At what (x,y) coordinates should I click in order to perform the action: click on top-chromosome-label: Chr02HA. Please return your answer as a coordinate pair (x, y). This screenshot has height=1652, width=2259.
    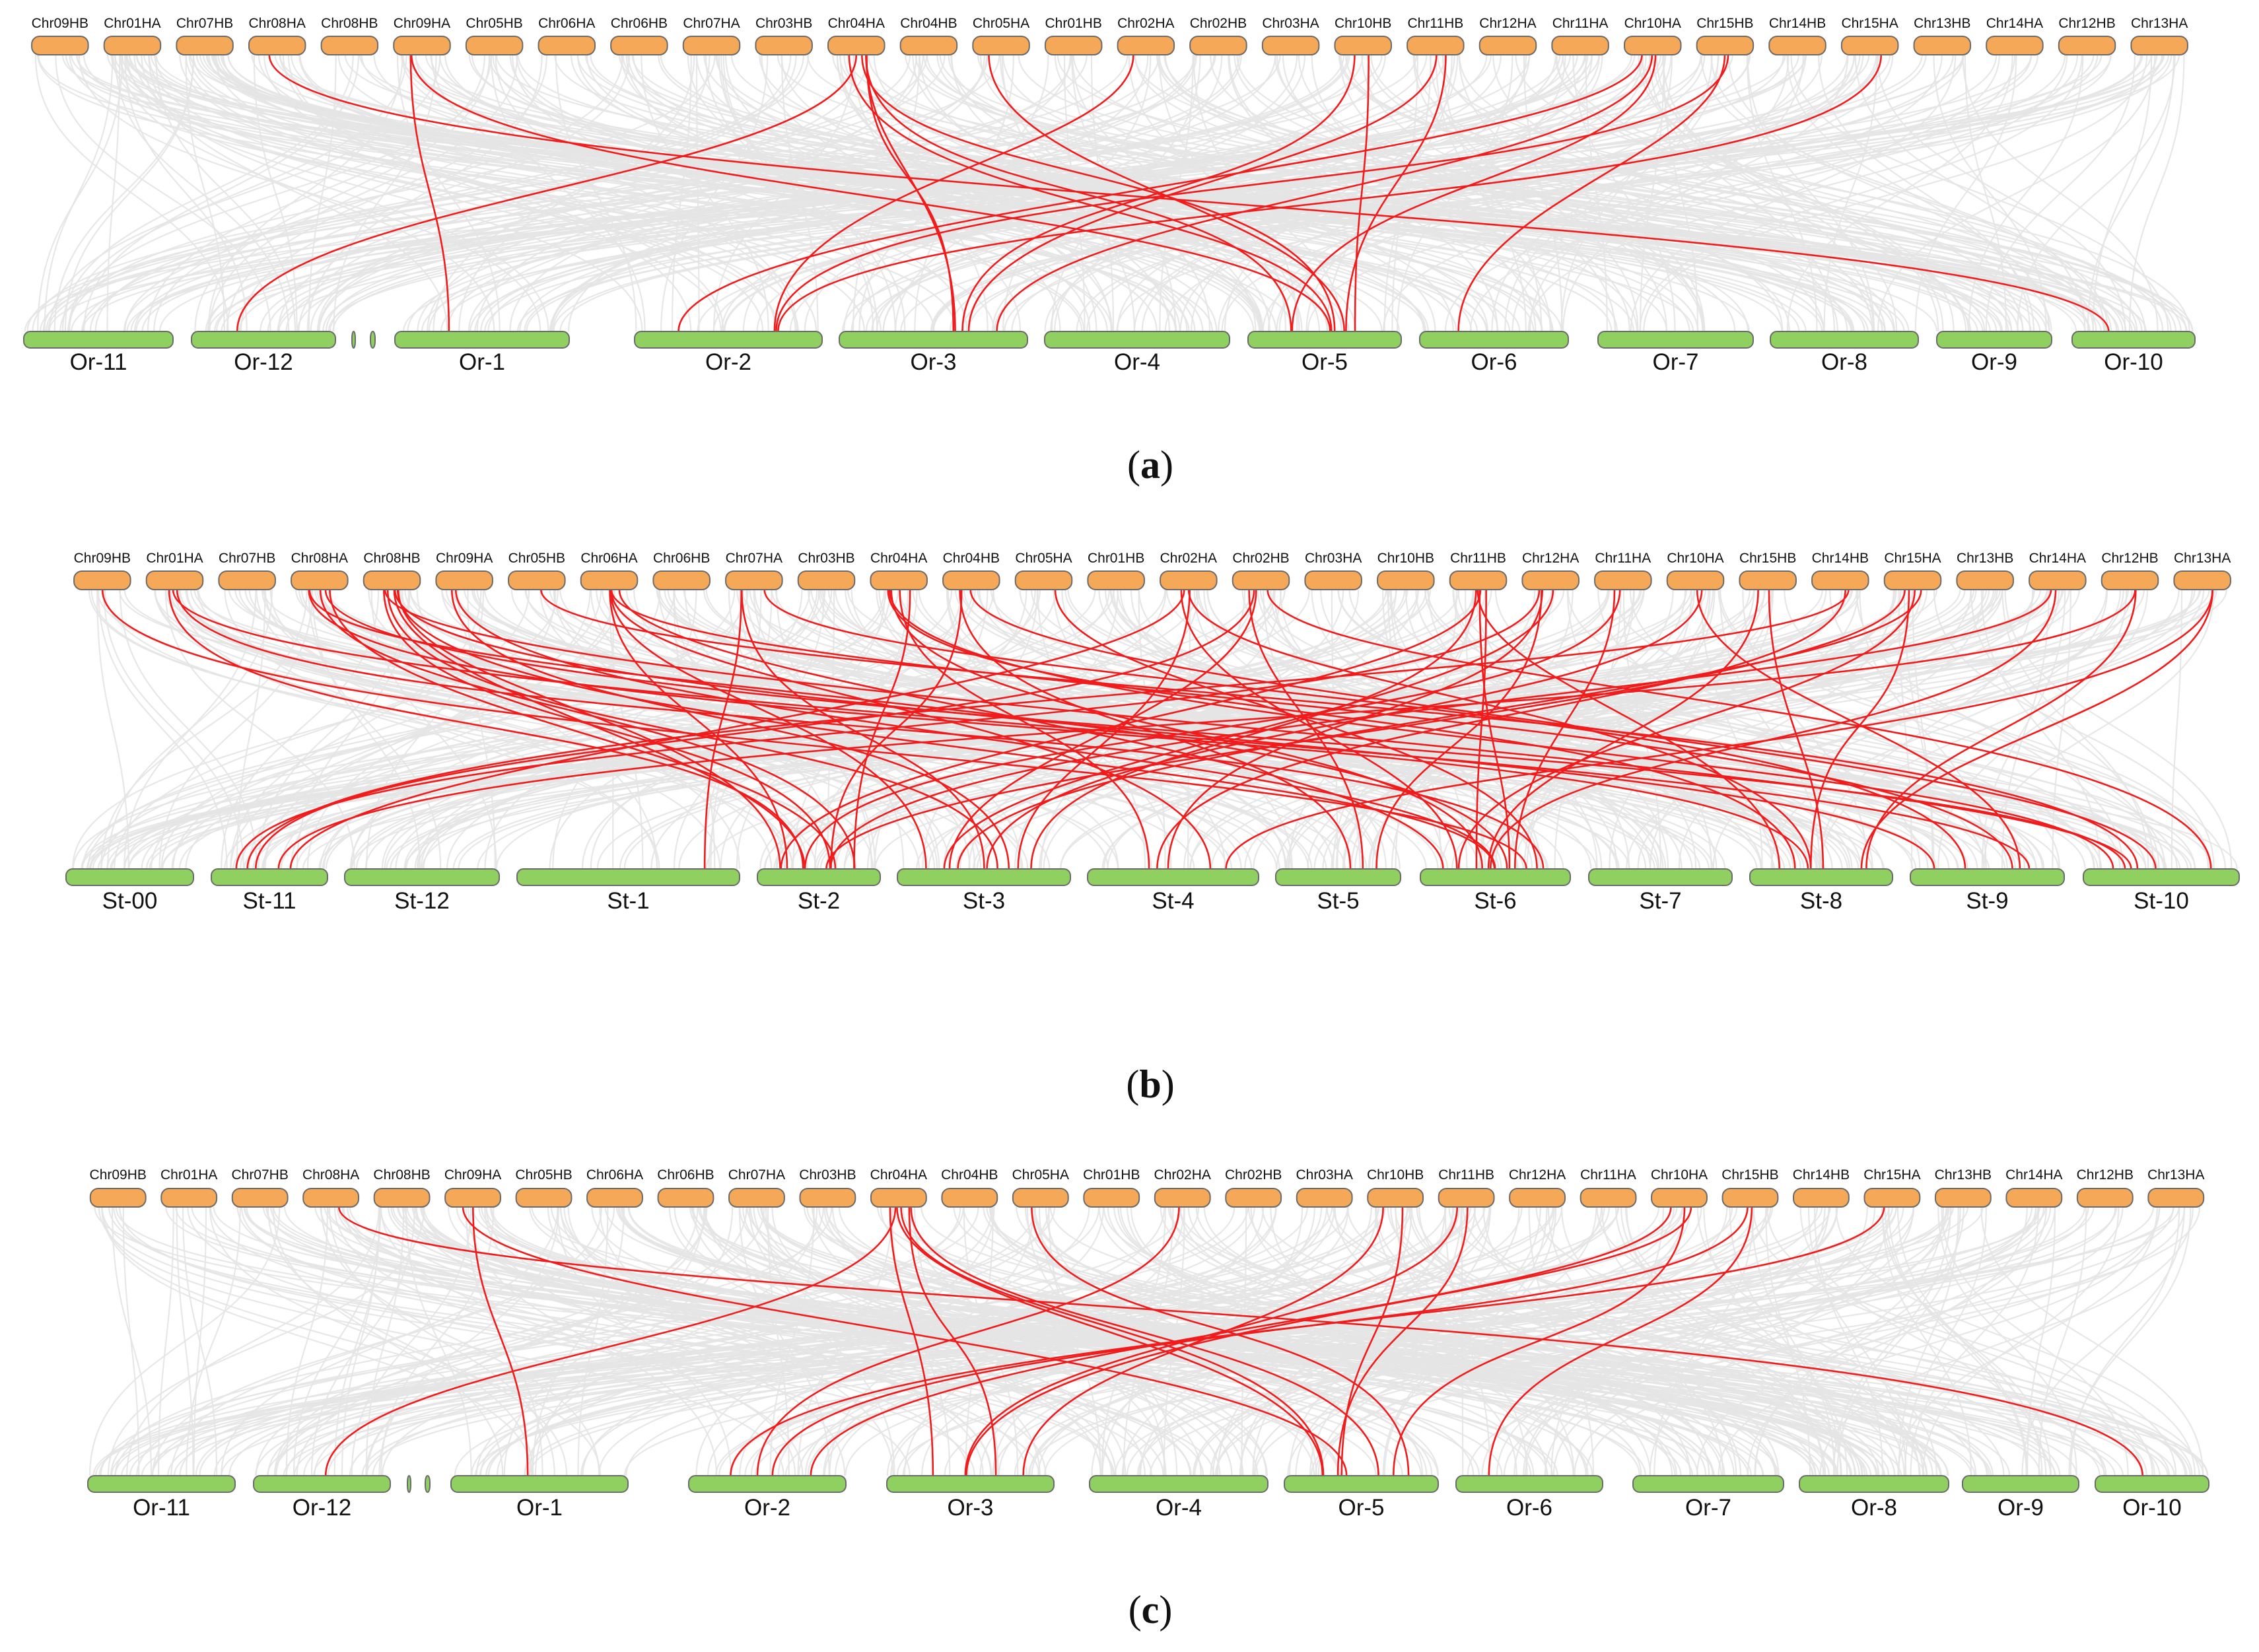
    Looking at the image, I should click on (1145, 23).